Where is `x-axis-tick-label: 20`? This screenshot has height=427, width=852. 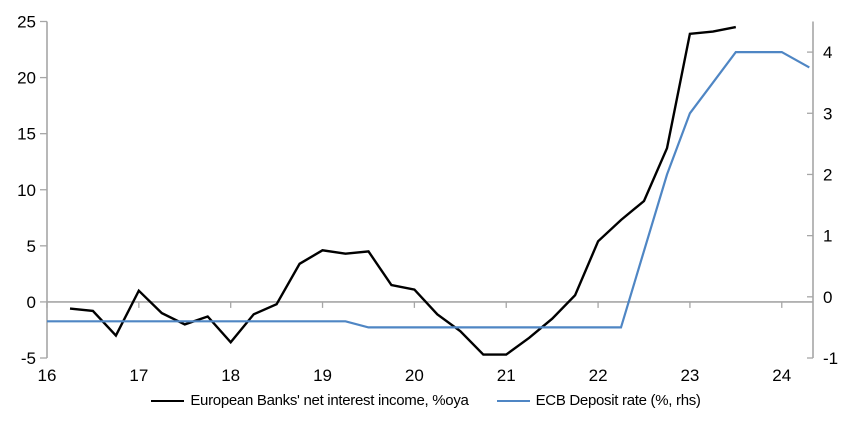
x-axis-tick-label: 20 is located at coordinates (414, 375).